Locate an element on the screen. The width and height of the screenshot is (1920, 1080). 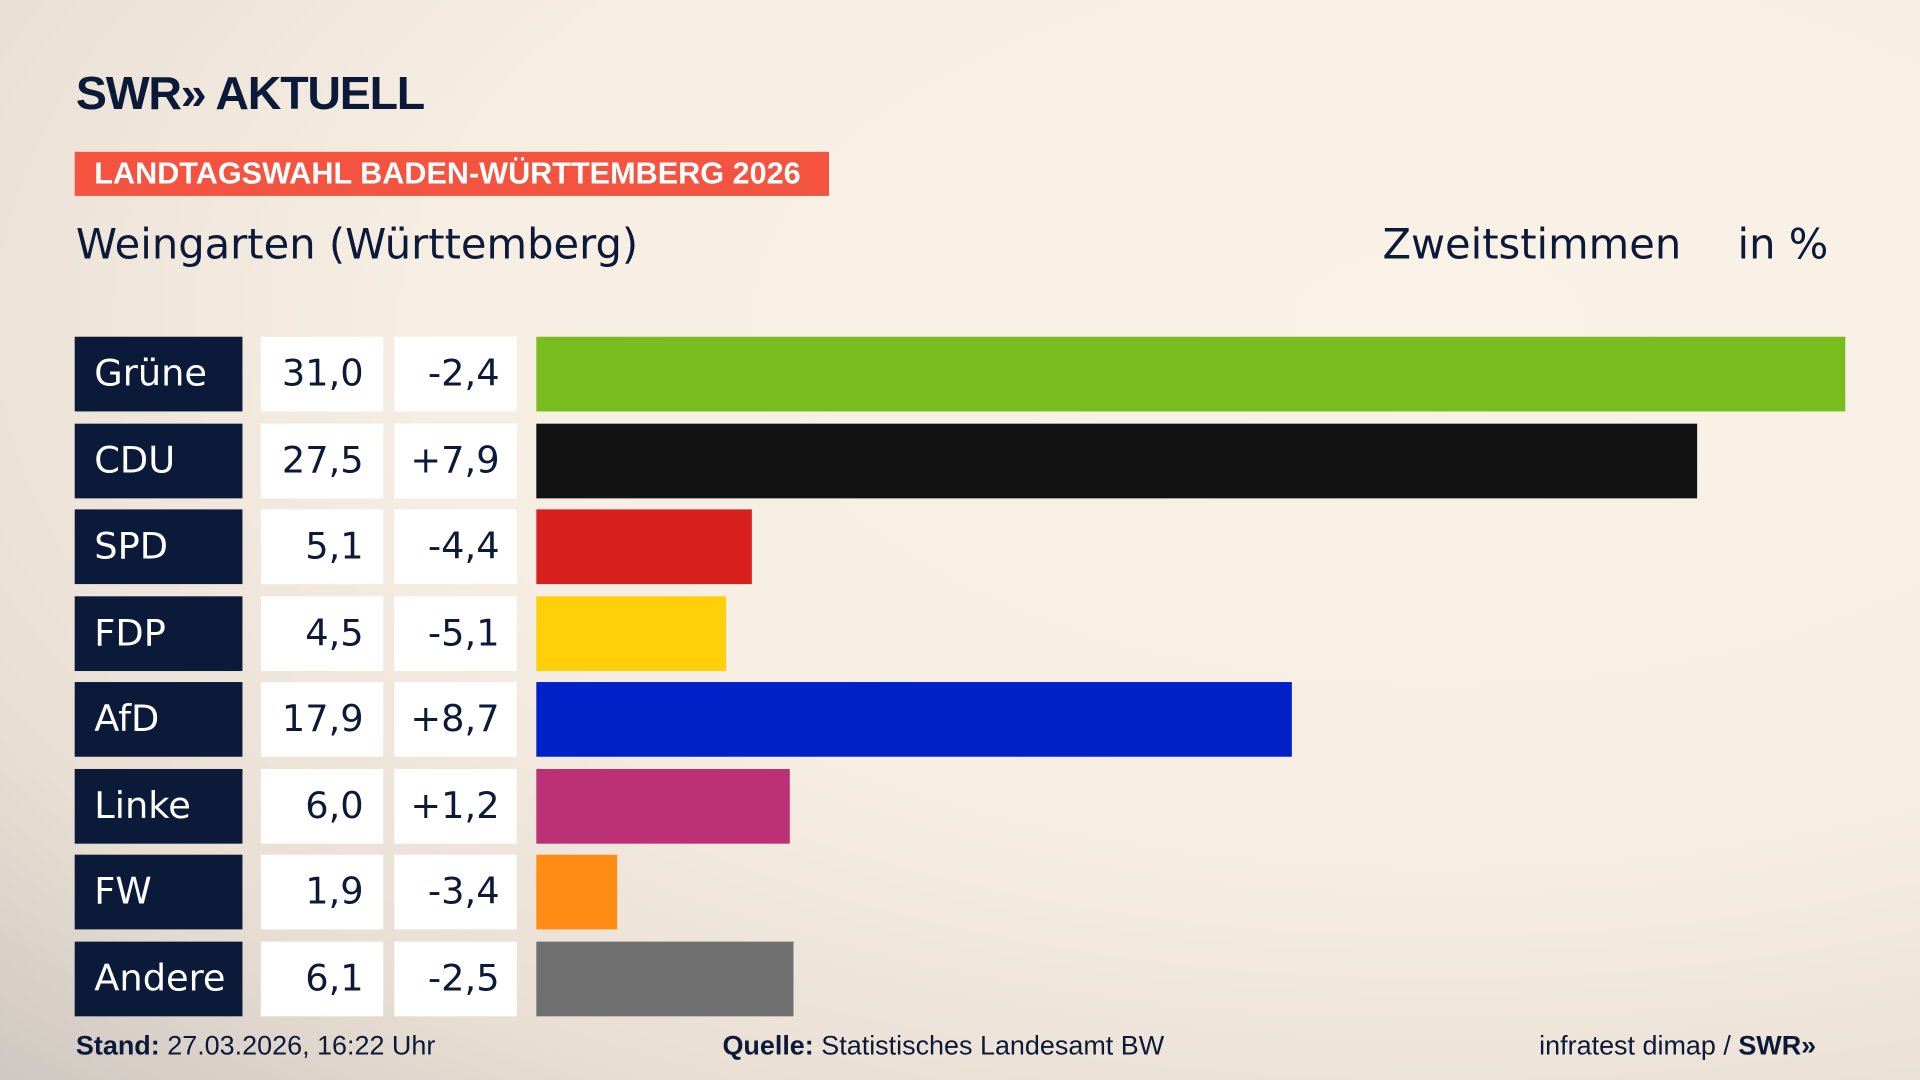
value-label: 27,5 is located at coordinates (322, 460).